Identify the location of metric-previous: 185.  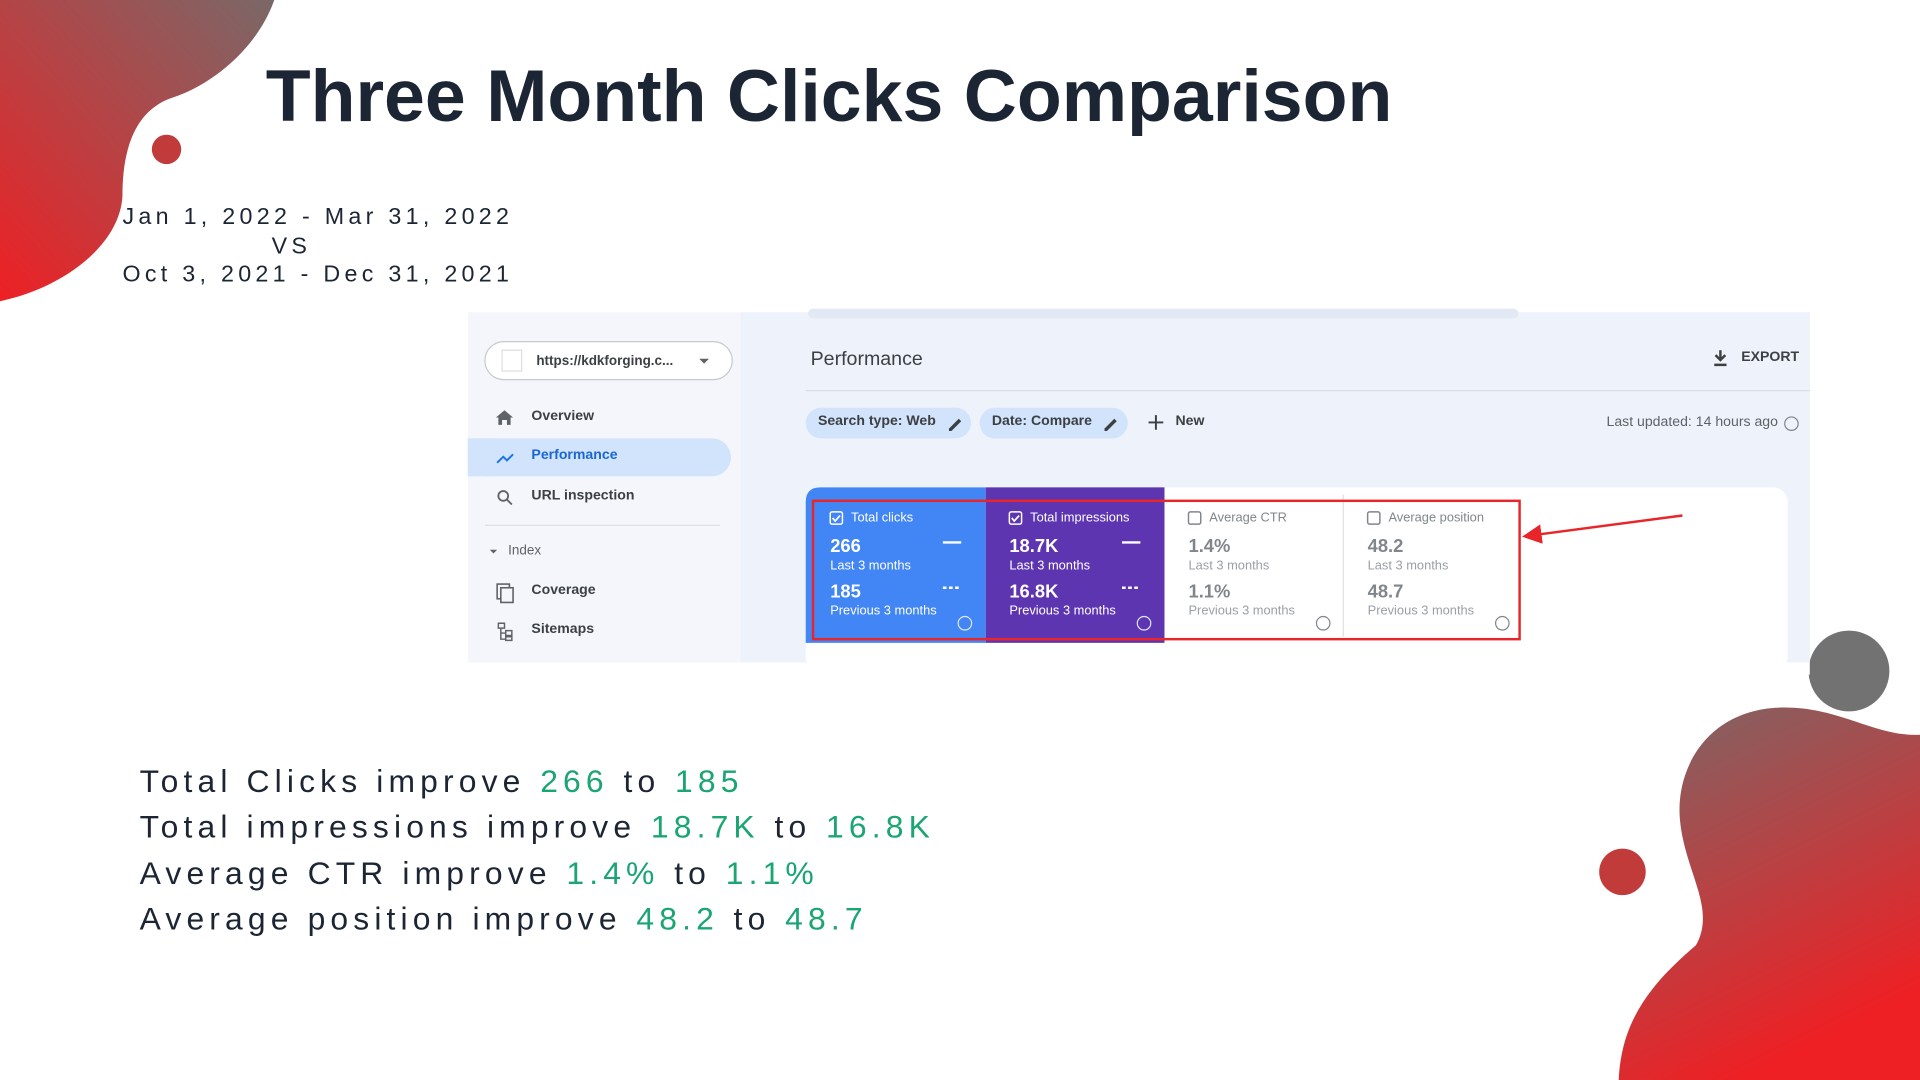
(845, 592).